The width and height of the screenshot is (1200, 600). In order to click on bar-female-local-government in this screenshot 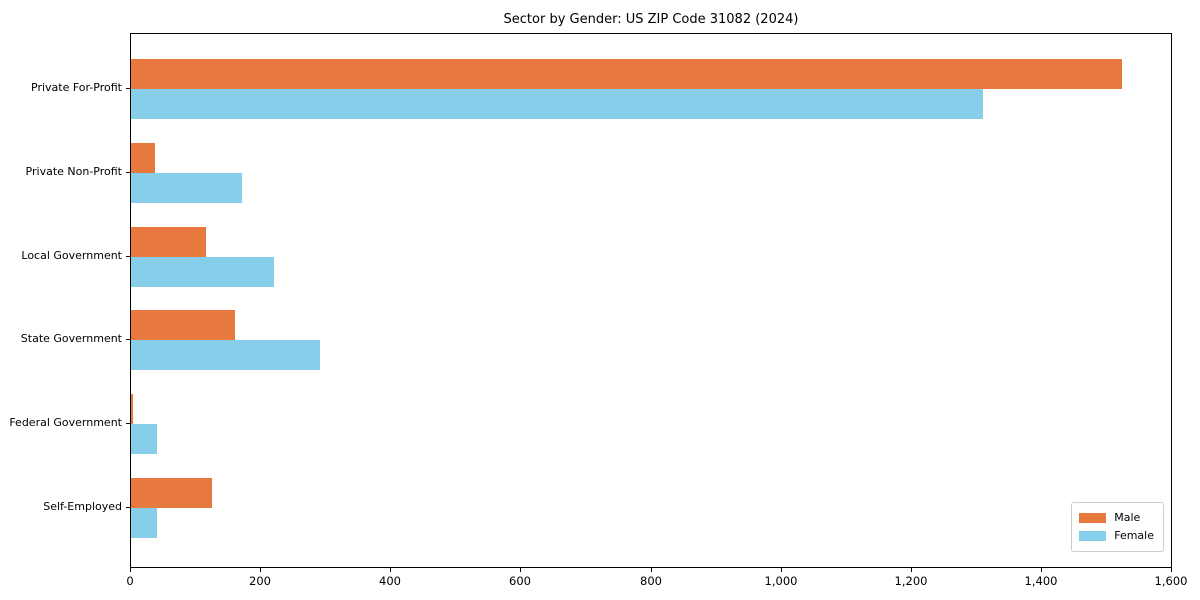, I will do `click(202, 271)`.